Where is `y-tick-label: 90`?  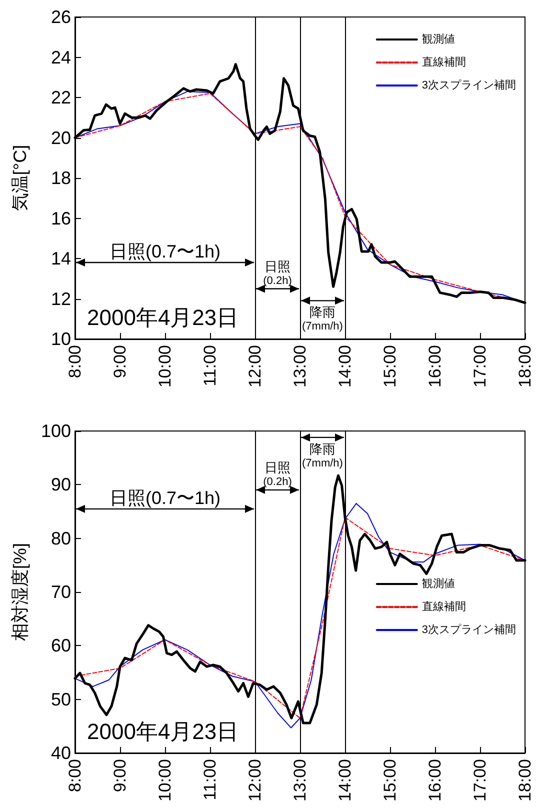
y-tick-label: 90 is located at coordinates (60, 484).